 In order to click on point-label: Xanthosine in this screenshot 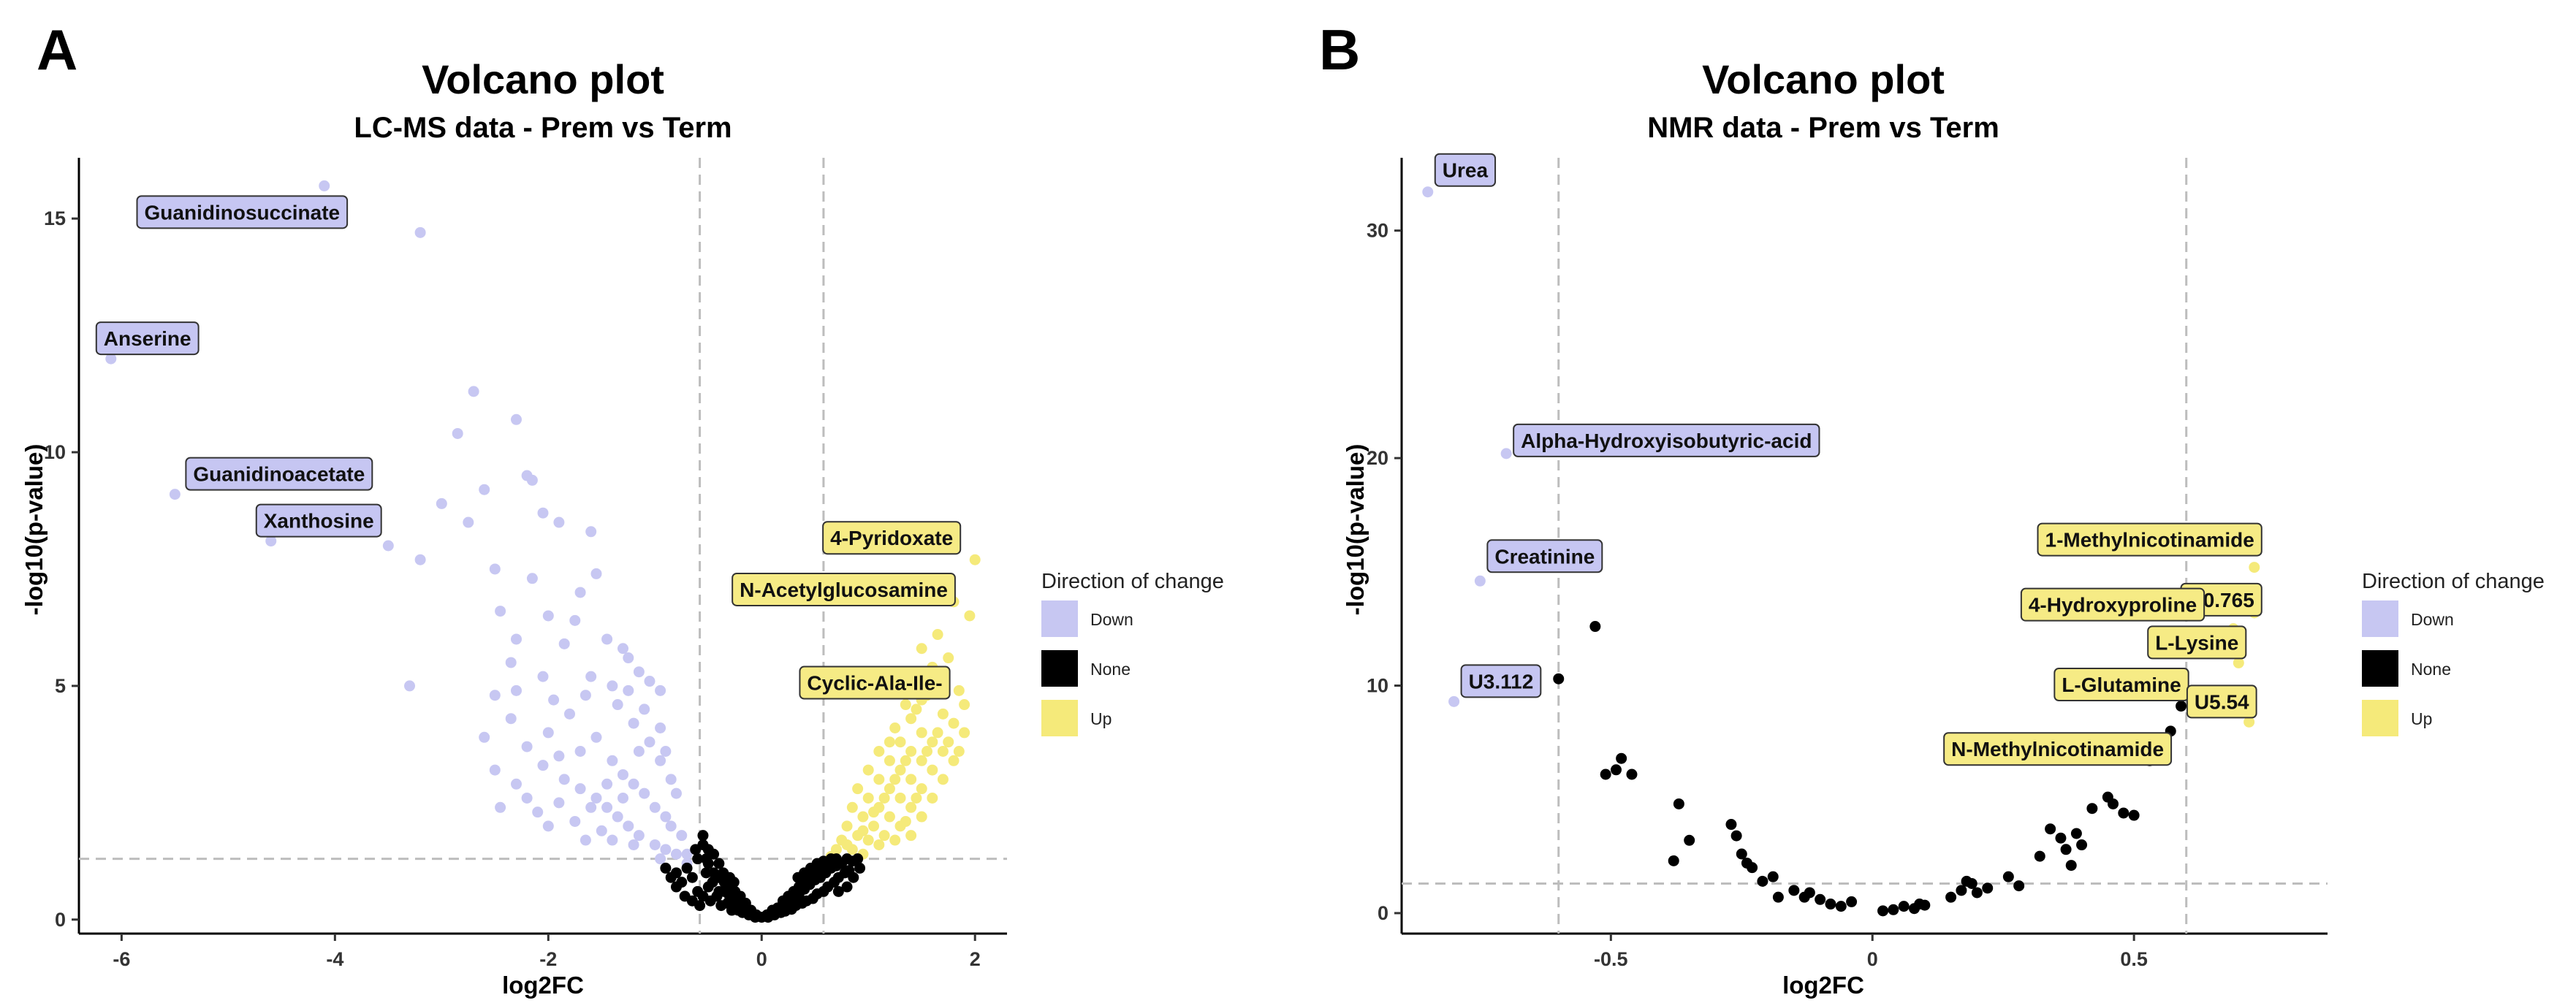, I will do `click(318, 520)`.